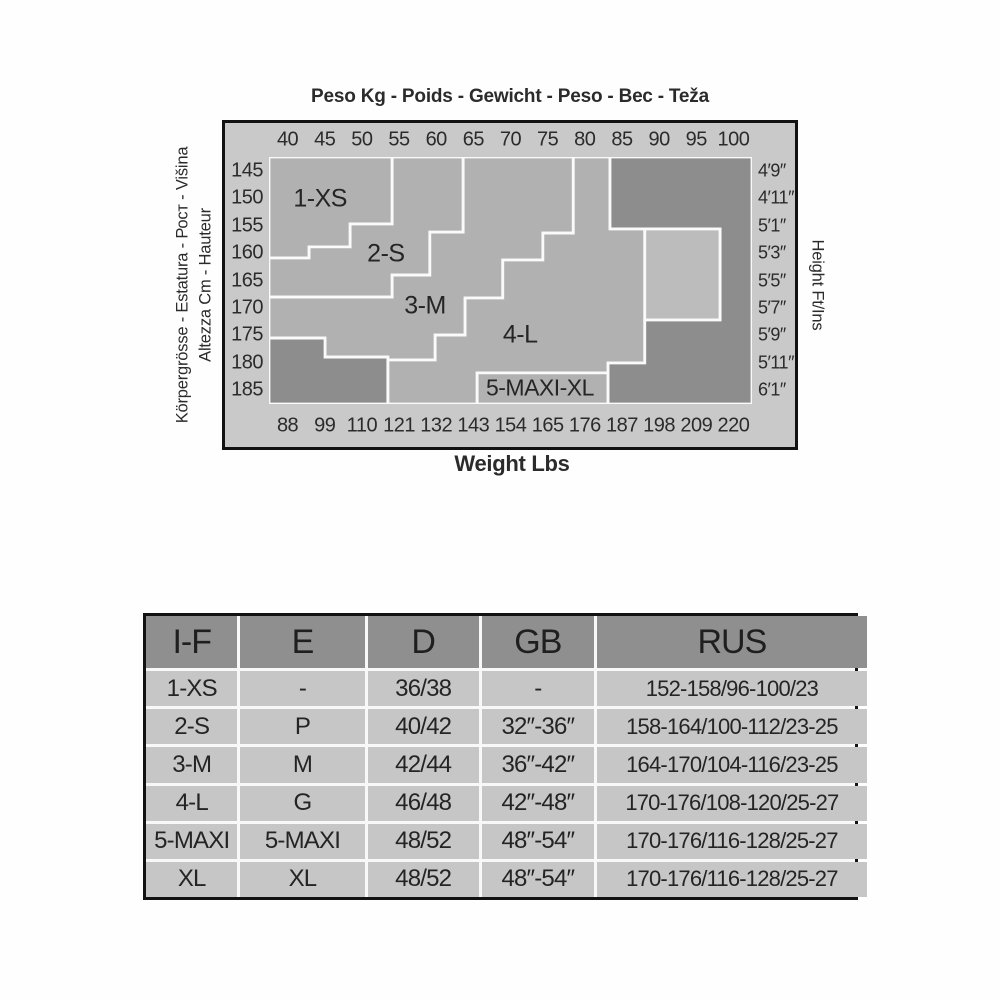 The width and height of the screenshot is (1000, 1000). Describe the element at coordinates (731, 841) in the screenshot. I see `table-cell-r5c5: 170-176/116-128/25-27` at that location.